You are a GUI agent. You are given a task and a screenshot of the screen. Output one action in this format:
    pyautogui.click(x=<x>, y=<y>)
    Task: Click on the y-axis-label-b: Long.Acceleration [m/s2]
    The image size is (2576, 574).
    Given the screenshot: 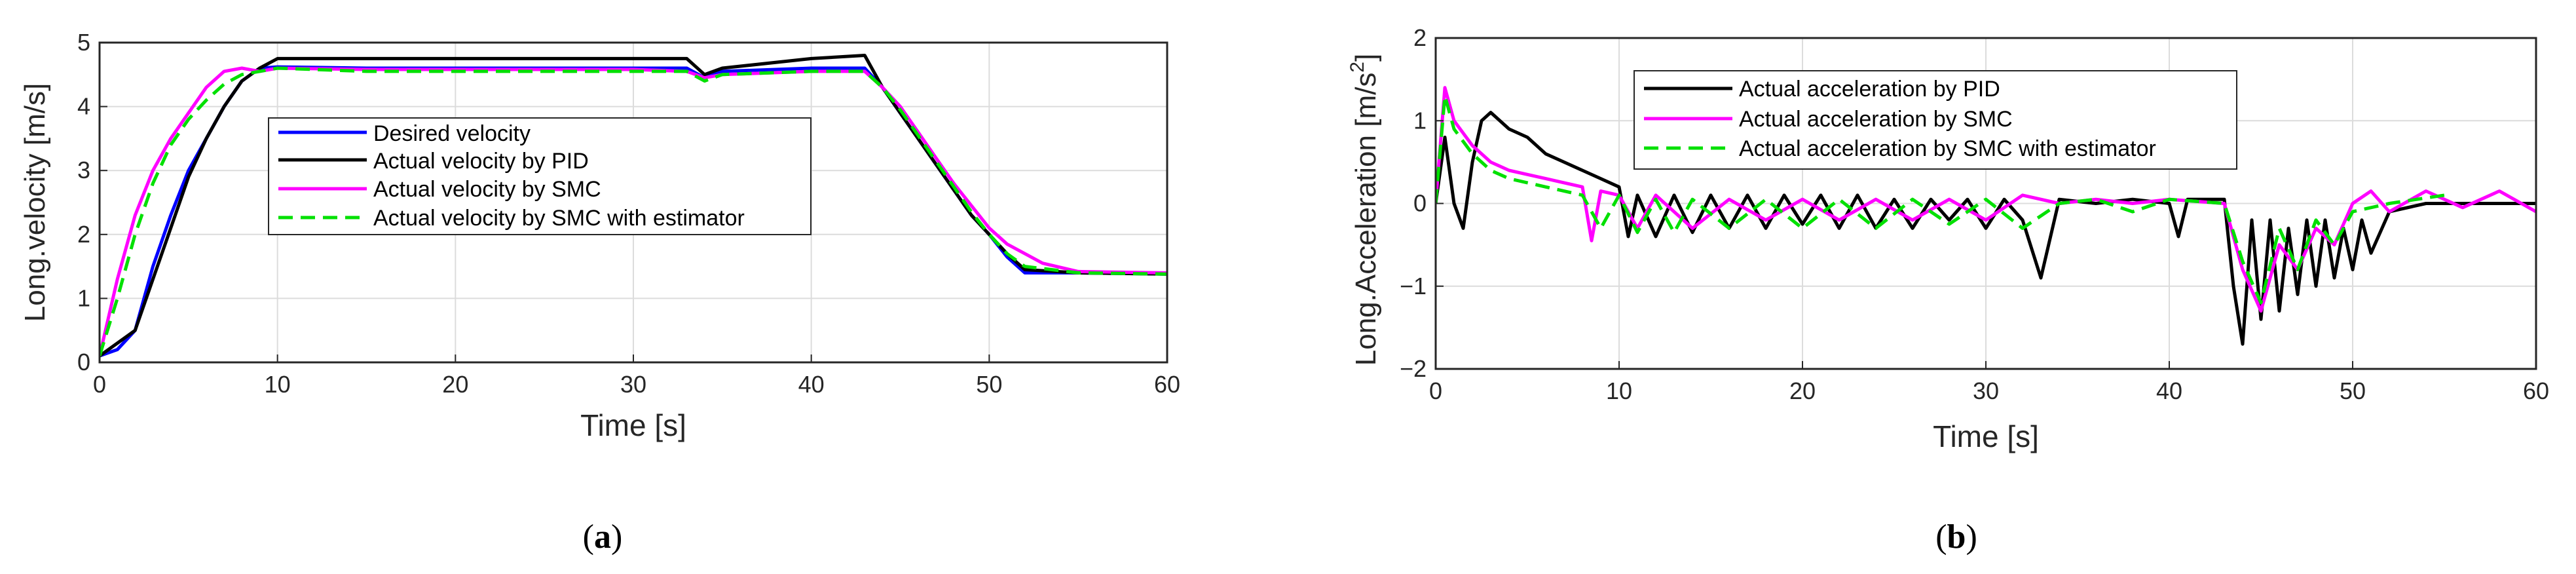 What is the action you would take?
    pyautogui.click(x=1364, y=210)
    